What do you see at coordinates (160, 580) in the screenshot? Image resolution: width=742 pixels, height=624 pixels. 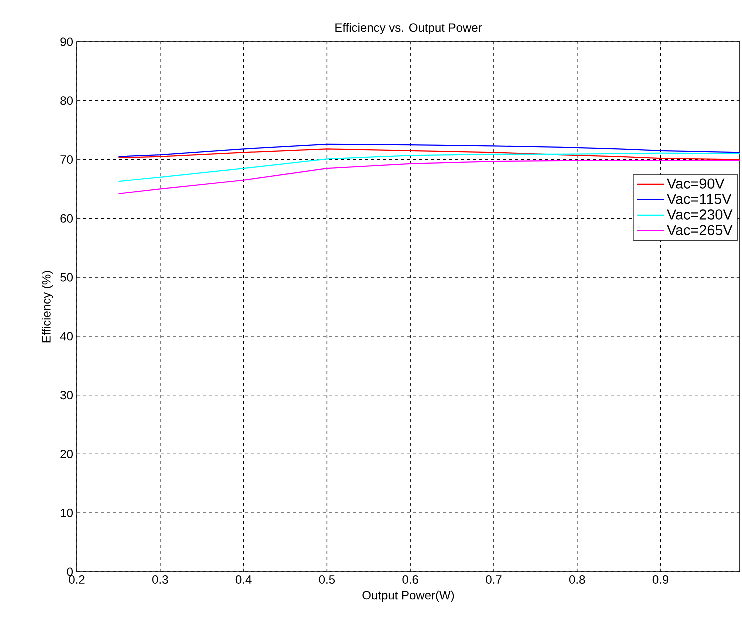 I see `x-tick-label: 0.3` at bounding box center [160, 580].